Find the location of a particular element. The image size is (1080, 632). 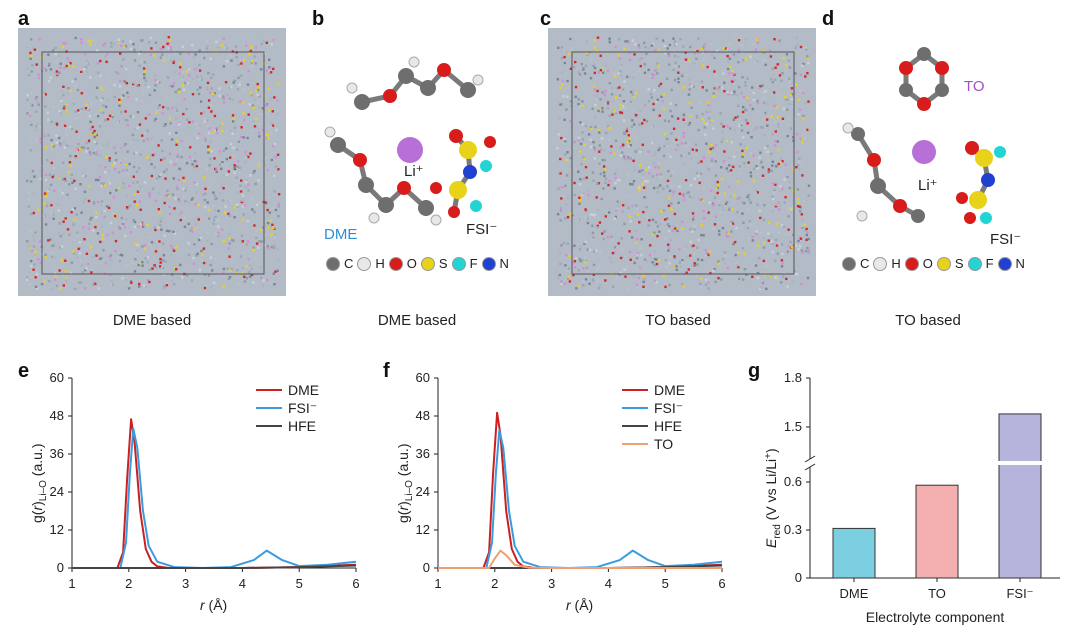

bar-break-gap is located at coordinates (1020, 463).